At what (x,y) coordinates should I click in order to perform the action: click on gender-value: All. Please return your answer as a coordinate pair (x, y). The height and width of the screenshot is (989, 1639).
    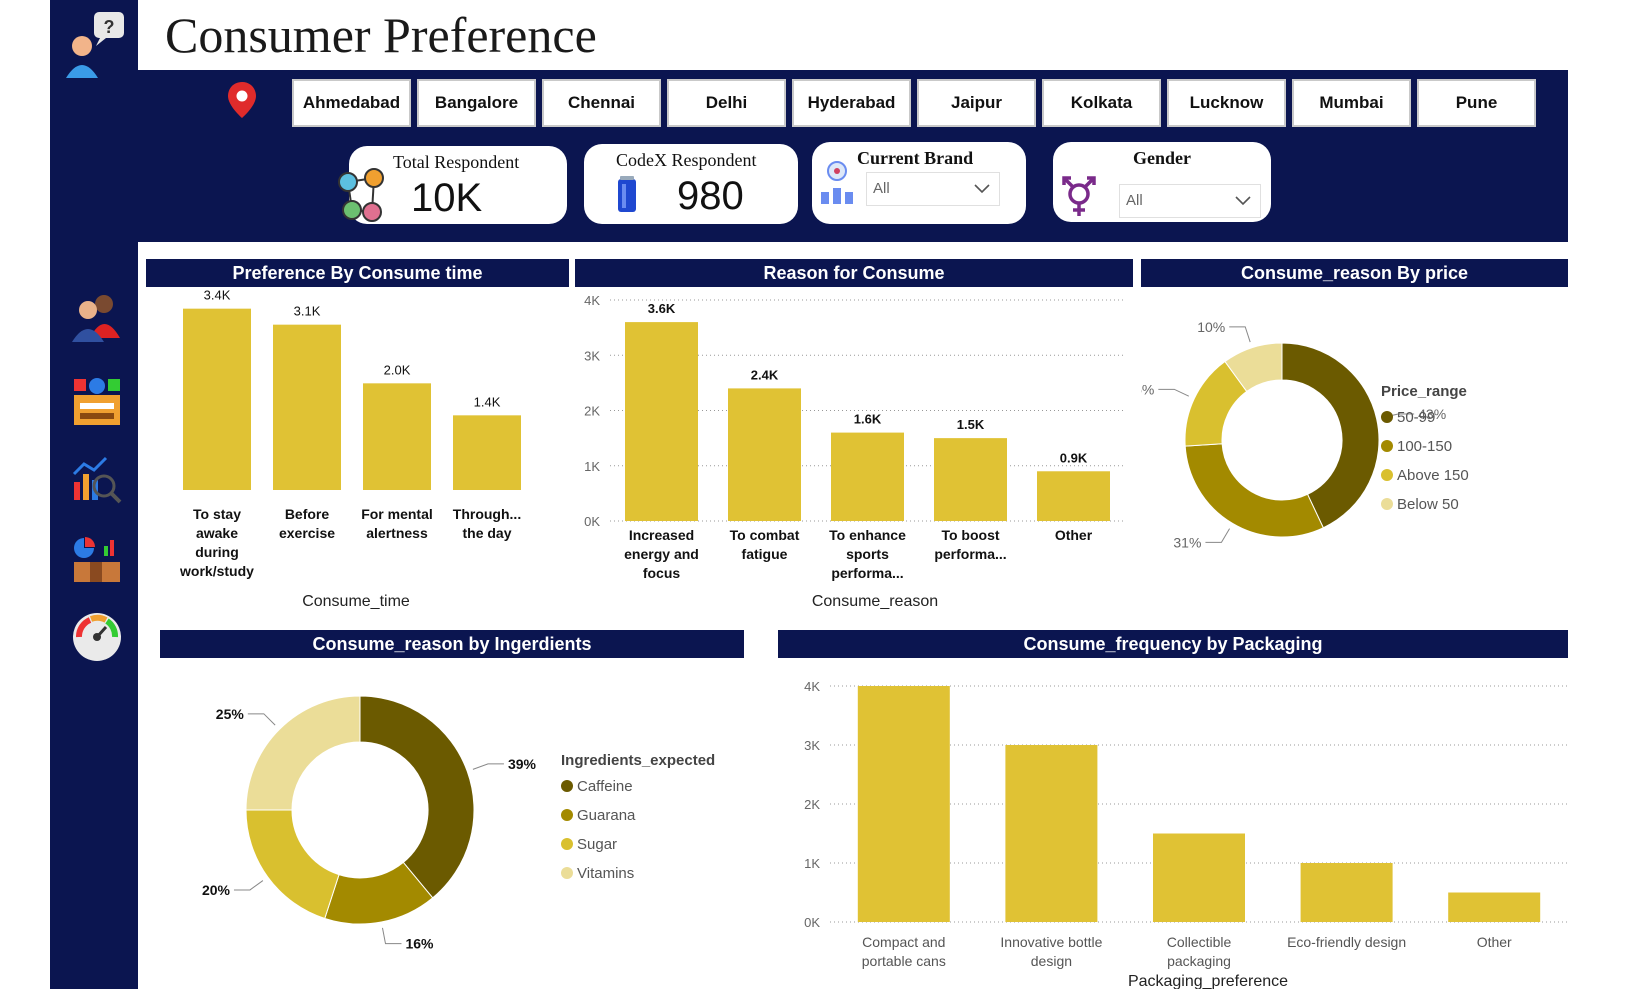
    Looking at the image, I should click on (1134, 200).